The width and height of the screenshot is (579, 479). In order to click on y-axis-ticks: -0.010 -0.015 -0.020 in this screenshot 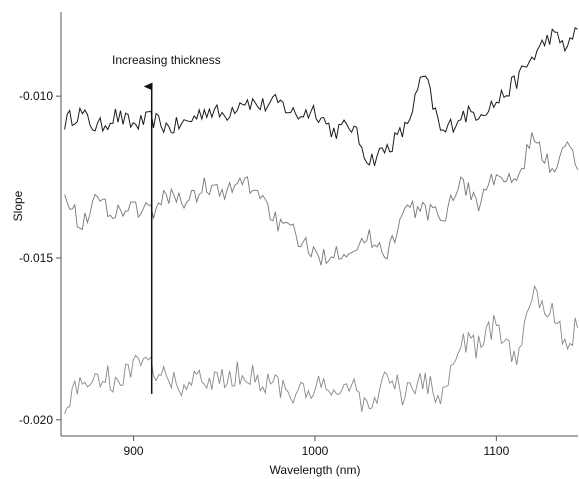, I will do `click(40, 258)`.